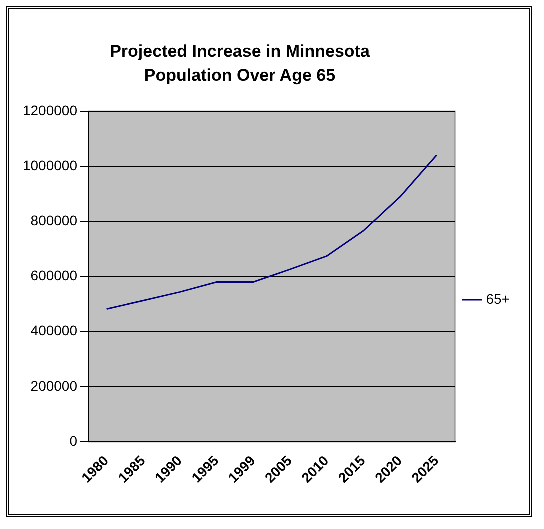  What do you see at coordinates (54, 276) in the screenshot?
I see `y-tick-label: 600000` at bounding box center [54, 276].